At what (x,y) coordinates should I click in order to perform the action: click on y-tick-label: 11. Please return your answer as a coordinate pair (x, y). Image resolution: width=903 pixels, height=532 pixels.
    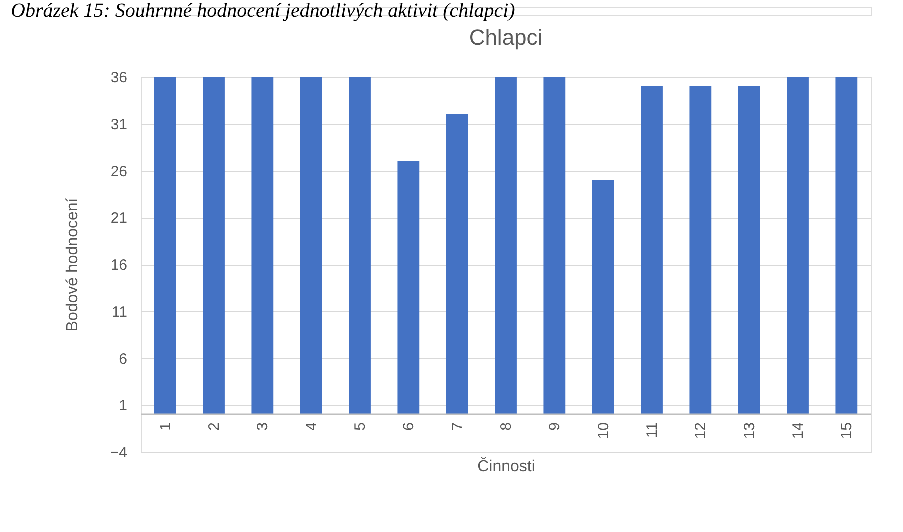
    Looking at the image, I should click on (120, 312).